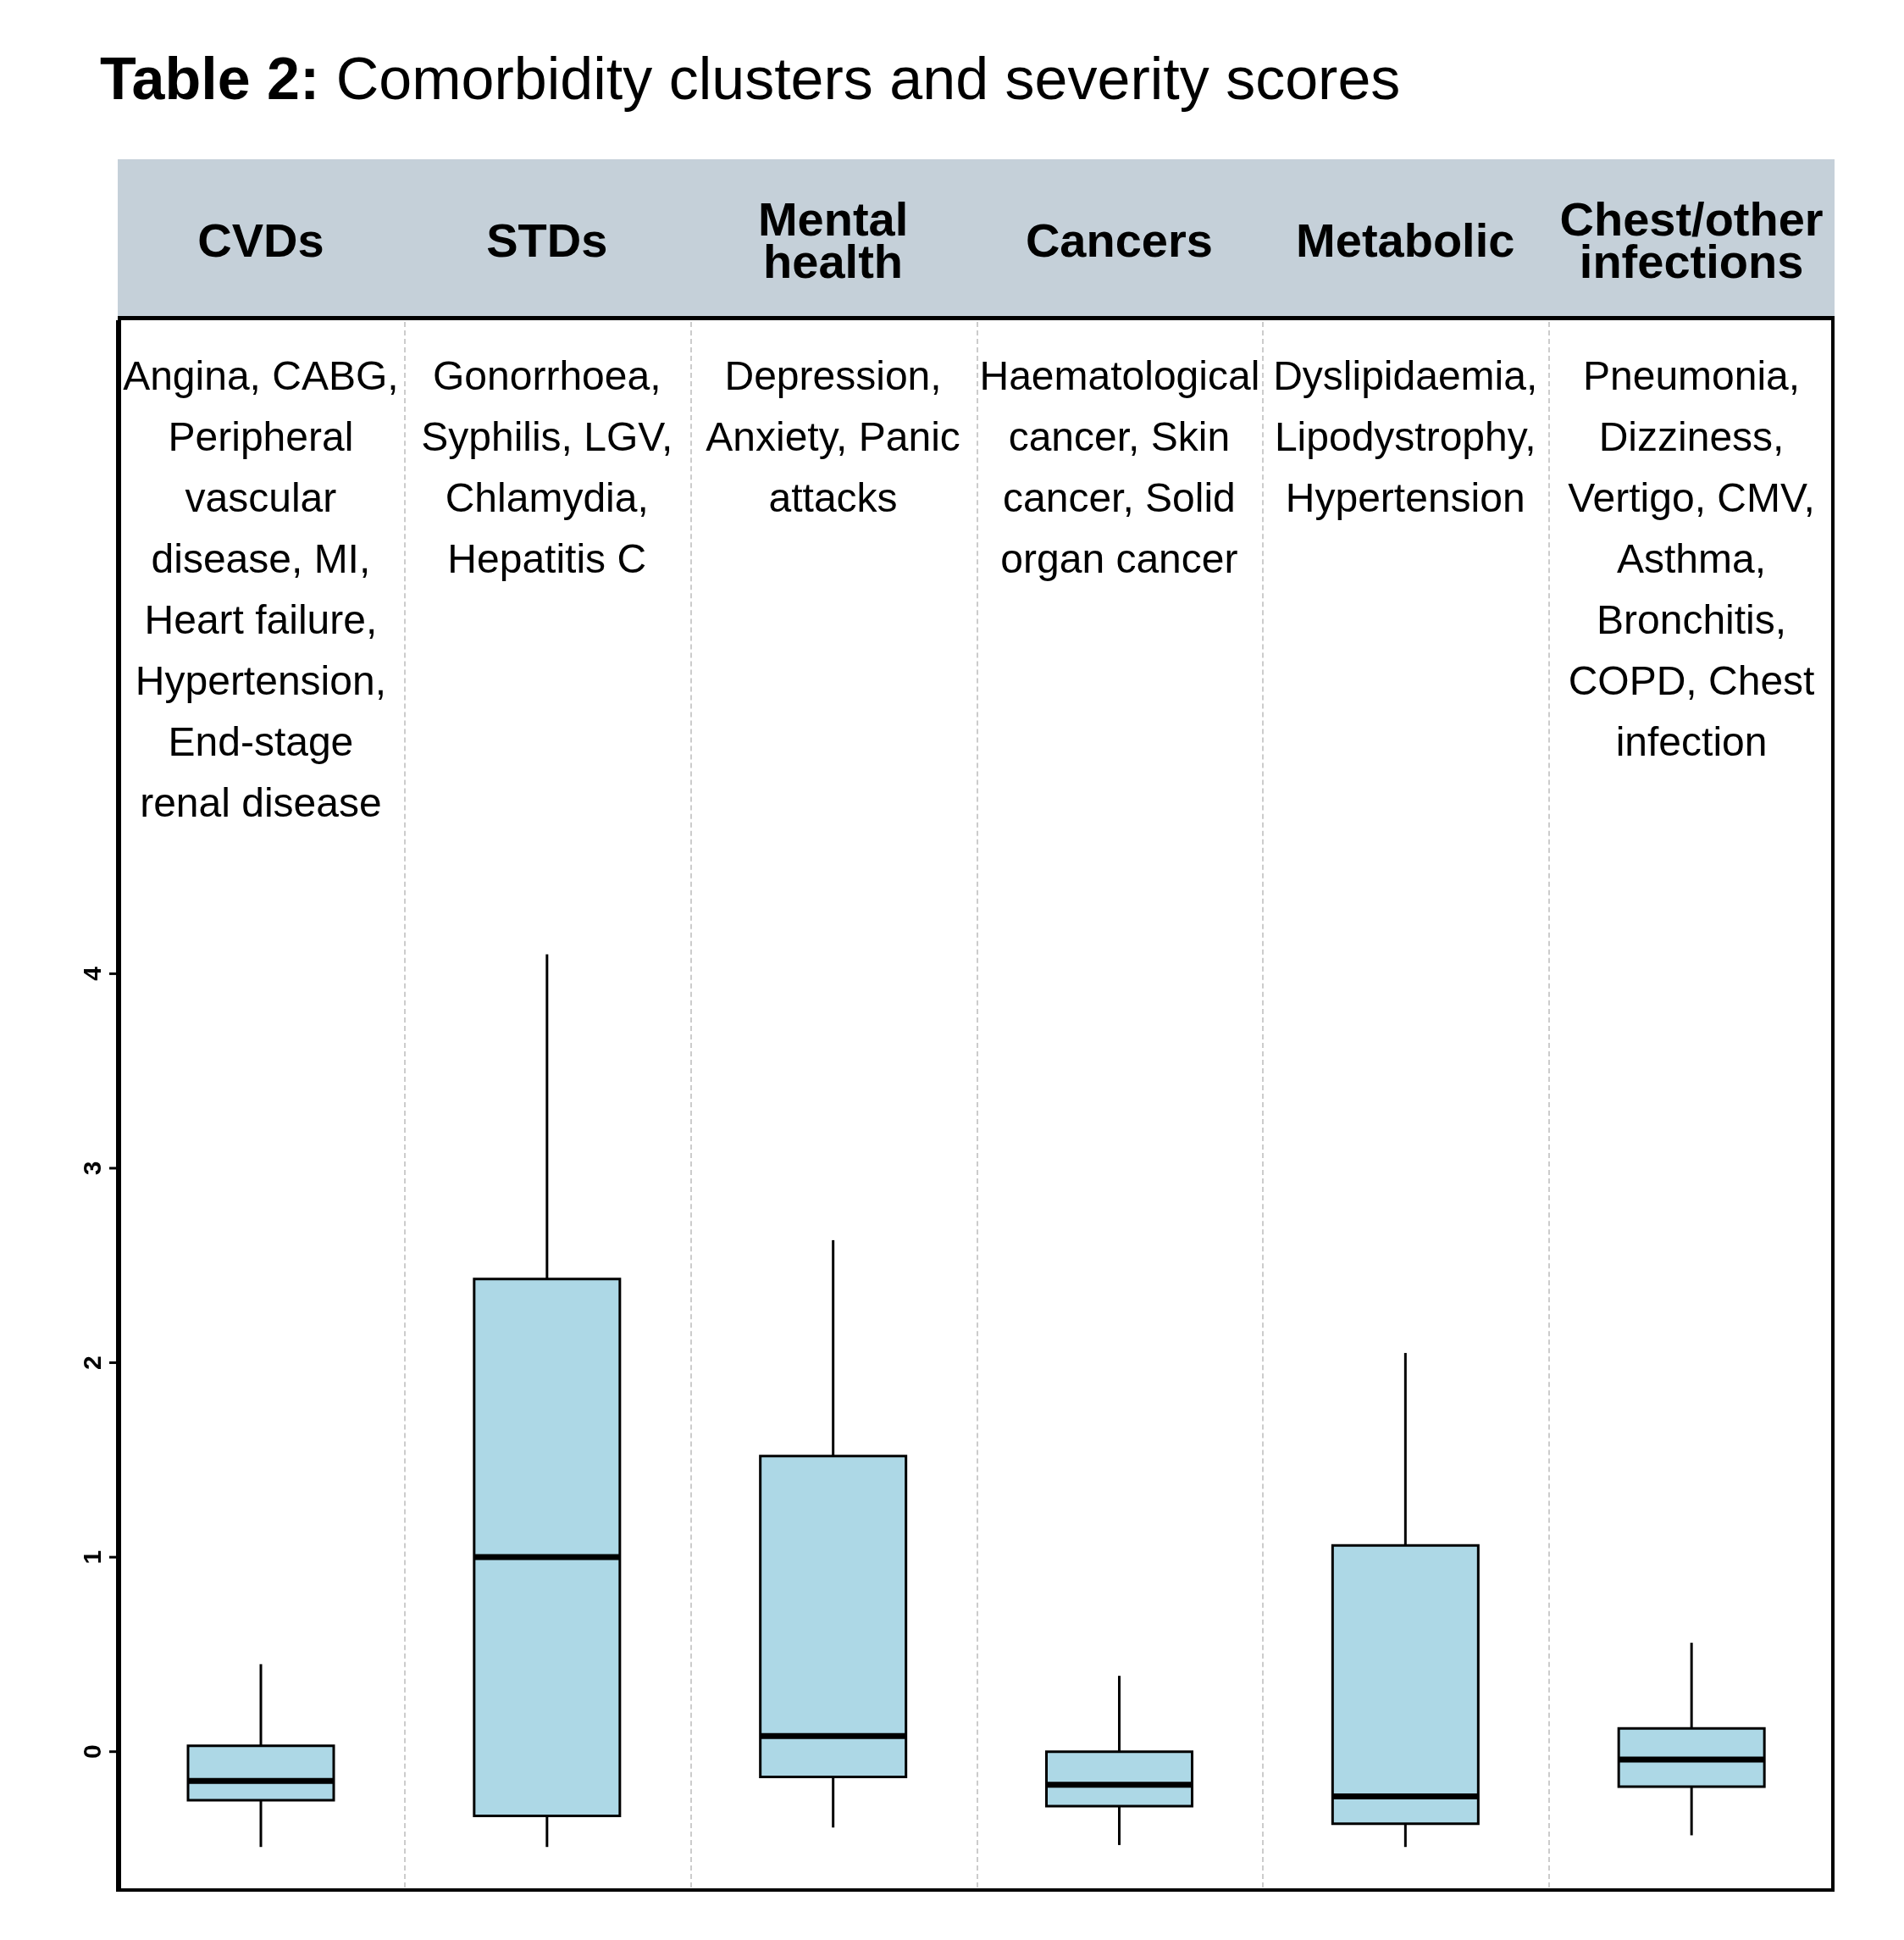 This screenshot has height=1940, width=1904. I want to click on annotation: Gonorrhoea, Syphilis, LGV, Chlamydia, Hepatitis C, so click(547, 467).